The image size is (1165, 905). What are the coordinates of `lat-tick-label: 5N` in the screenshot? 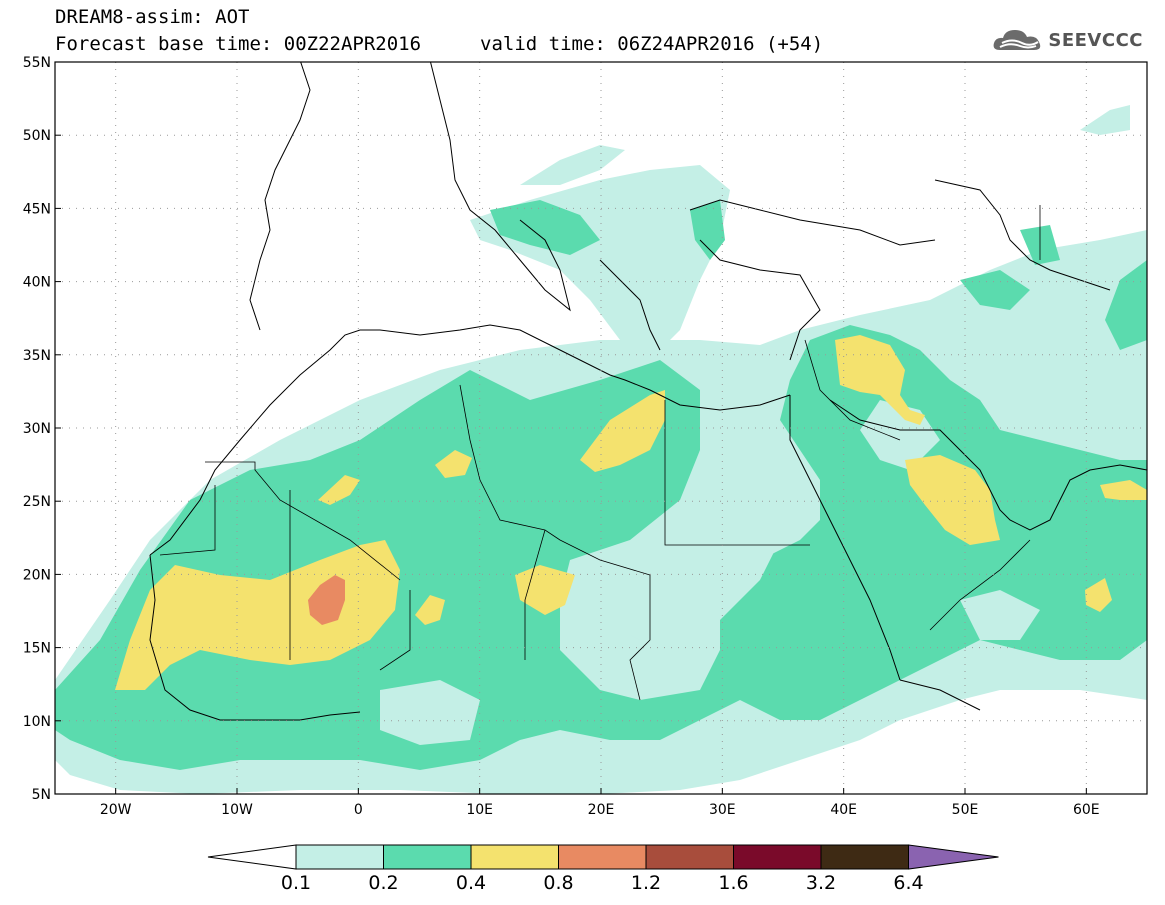 It's located at (41, 795).